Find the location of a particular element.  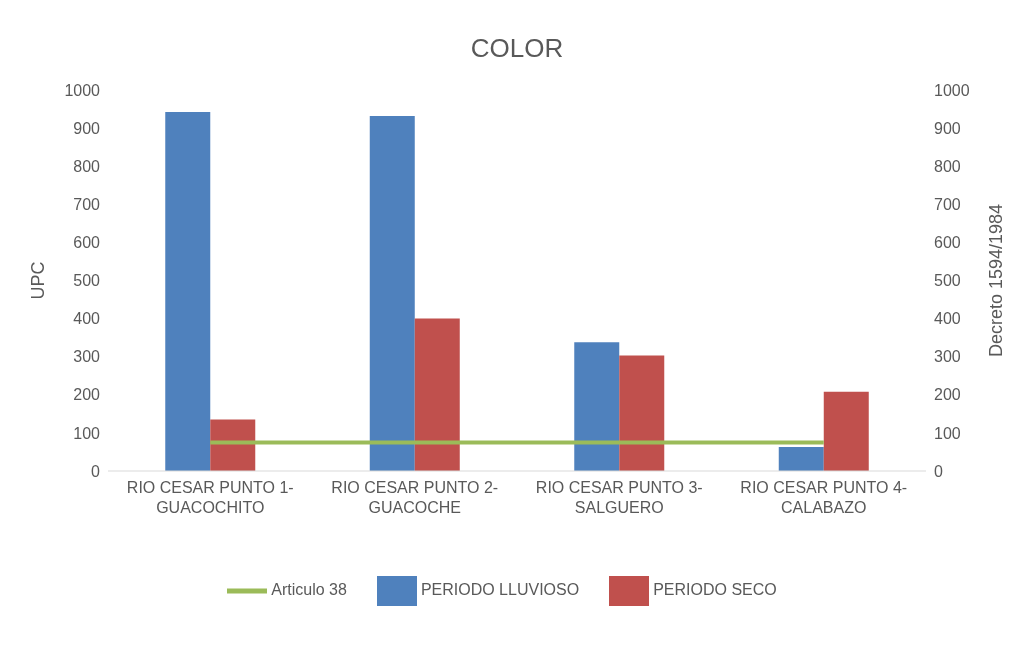

y-tick-label: 700 is located at coordinates (87, 204).